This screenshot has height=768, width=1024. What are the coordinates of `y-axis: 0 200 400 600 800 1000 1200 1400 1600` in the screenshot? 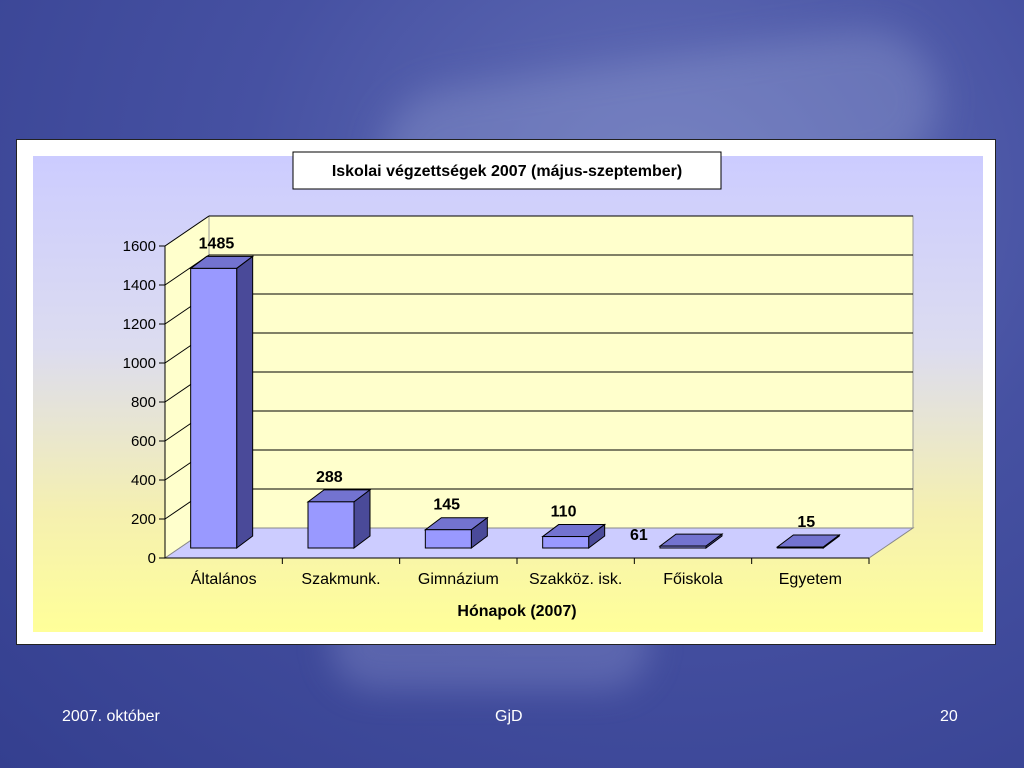 It's located at (144, 402).